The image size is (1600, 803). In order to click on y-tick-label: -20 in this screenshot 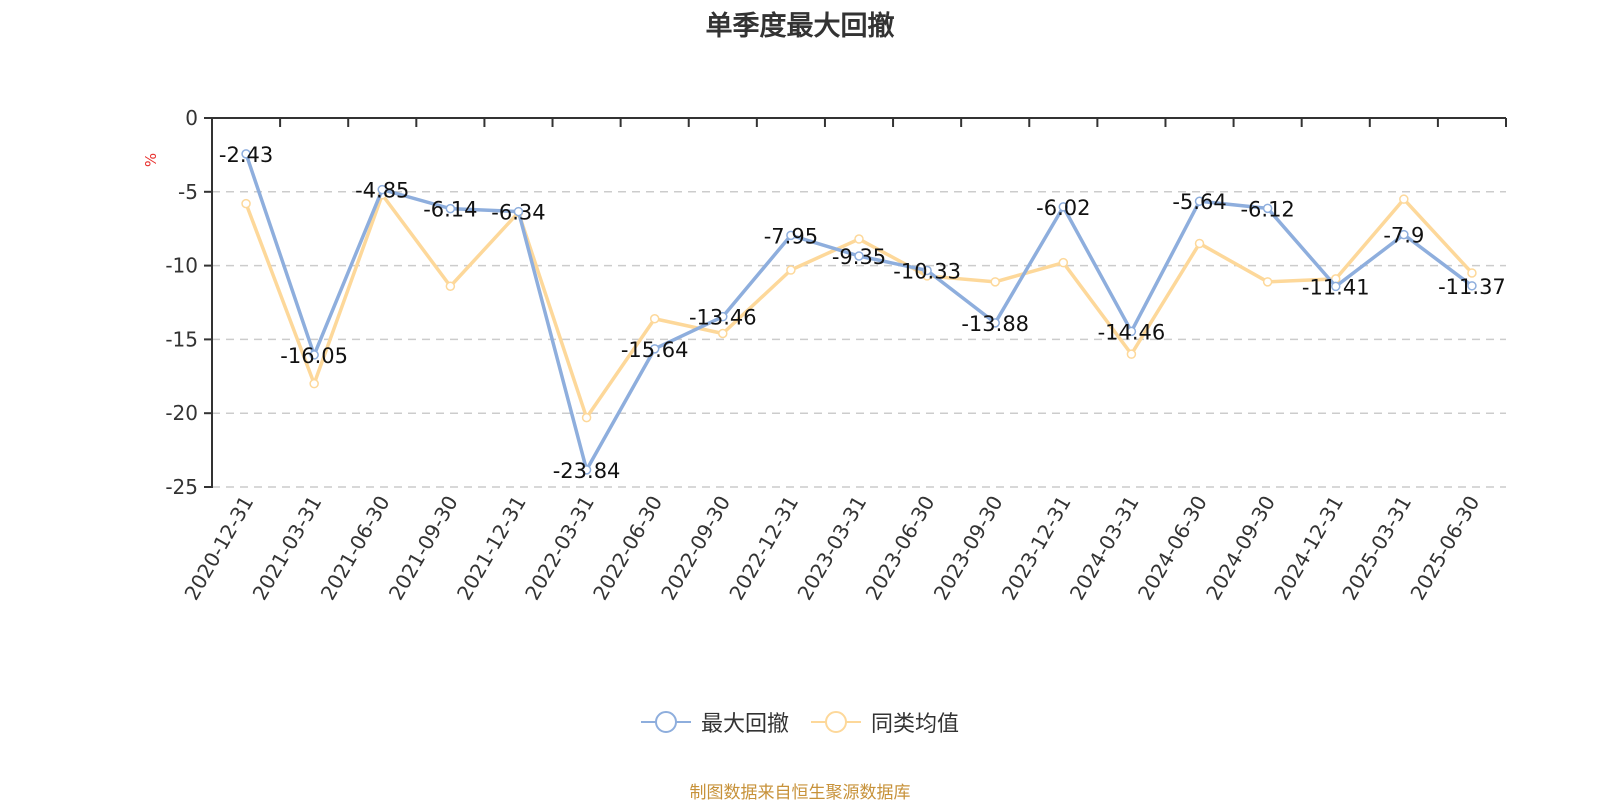, I will do `click(181, 413)`.